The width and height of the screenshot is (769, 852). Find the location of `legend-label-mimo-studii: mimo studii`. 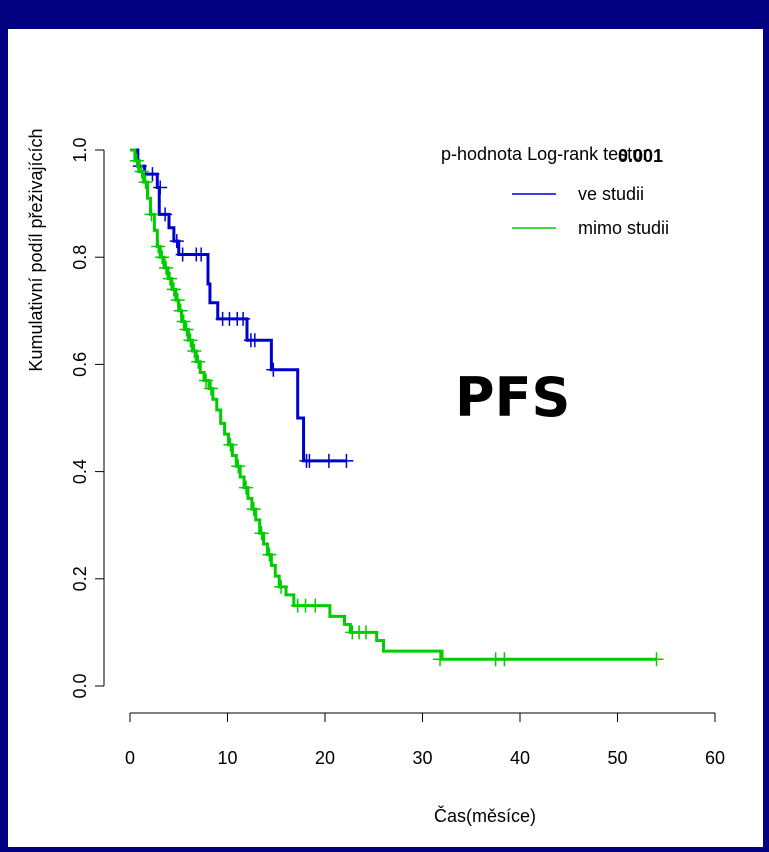

legend-label-mimo-studii: mimo studii is located at coordinates (623, 228).